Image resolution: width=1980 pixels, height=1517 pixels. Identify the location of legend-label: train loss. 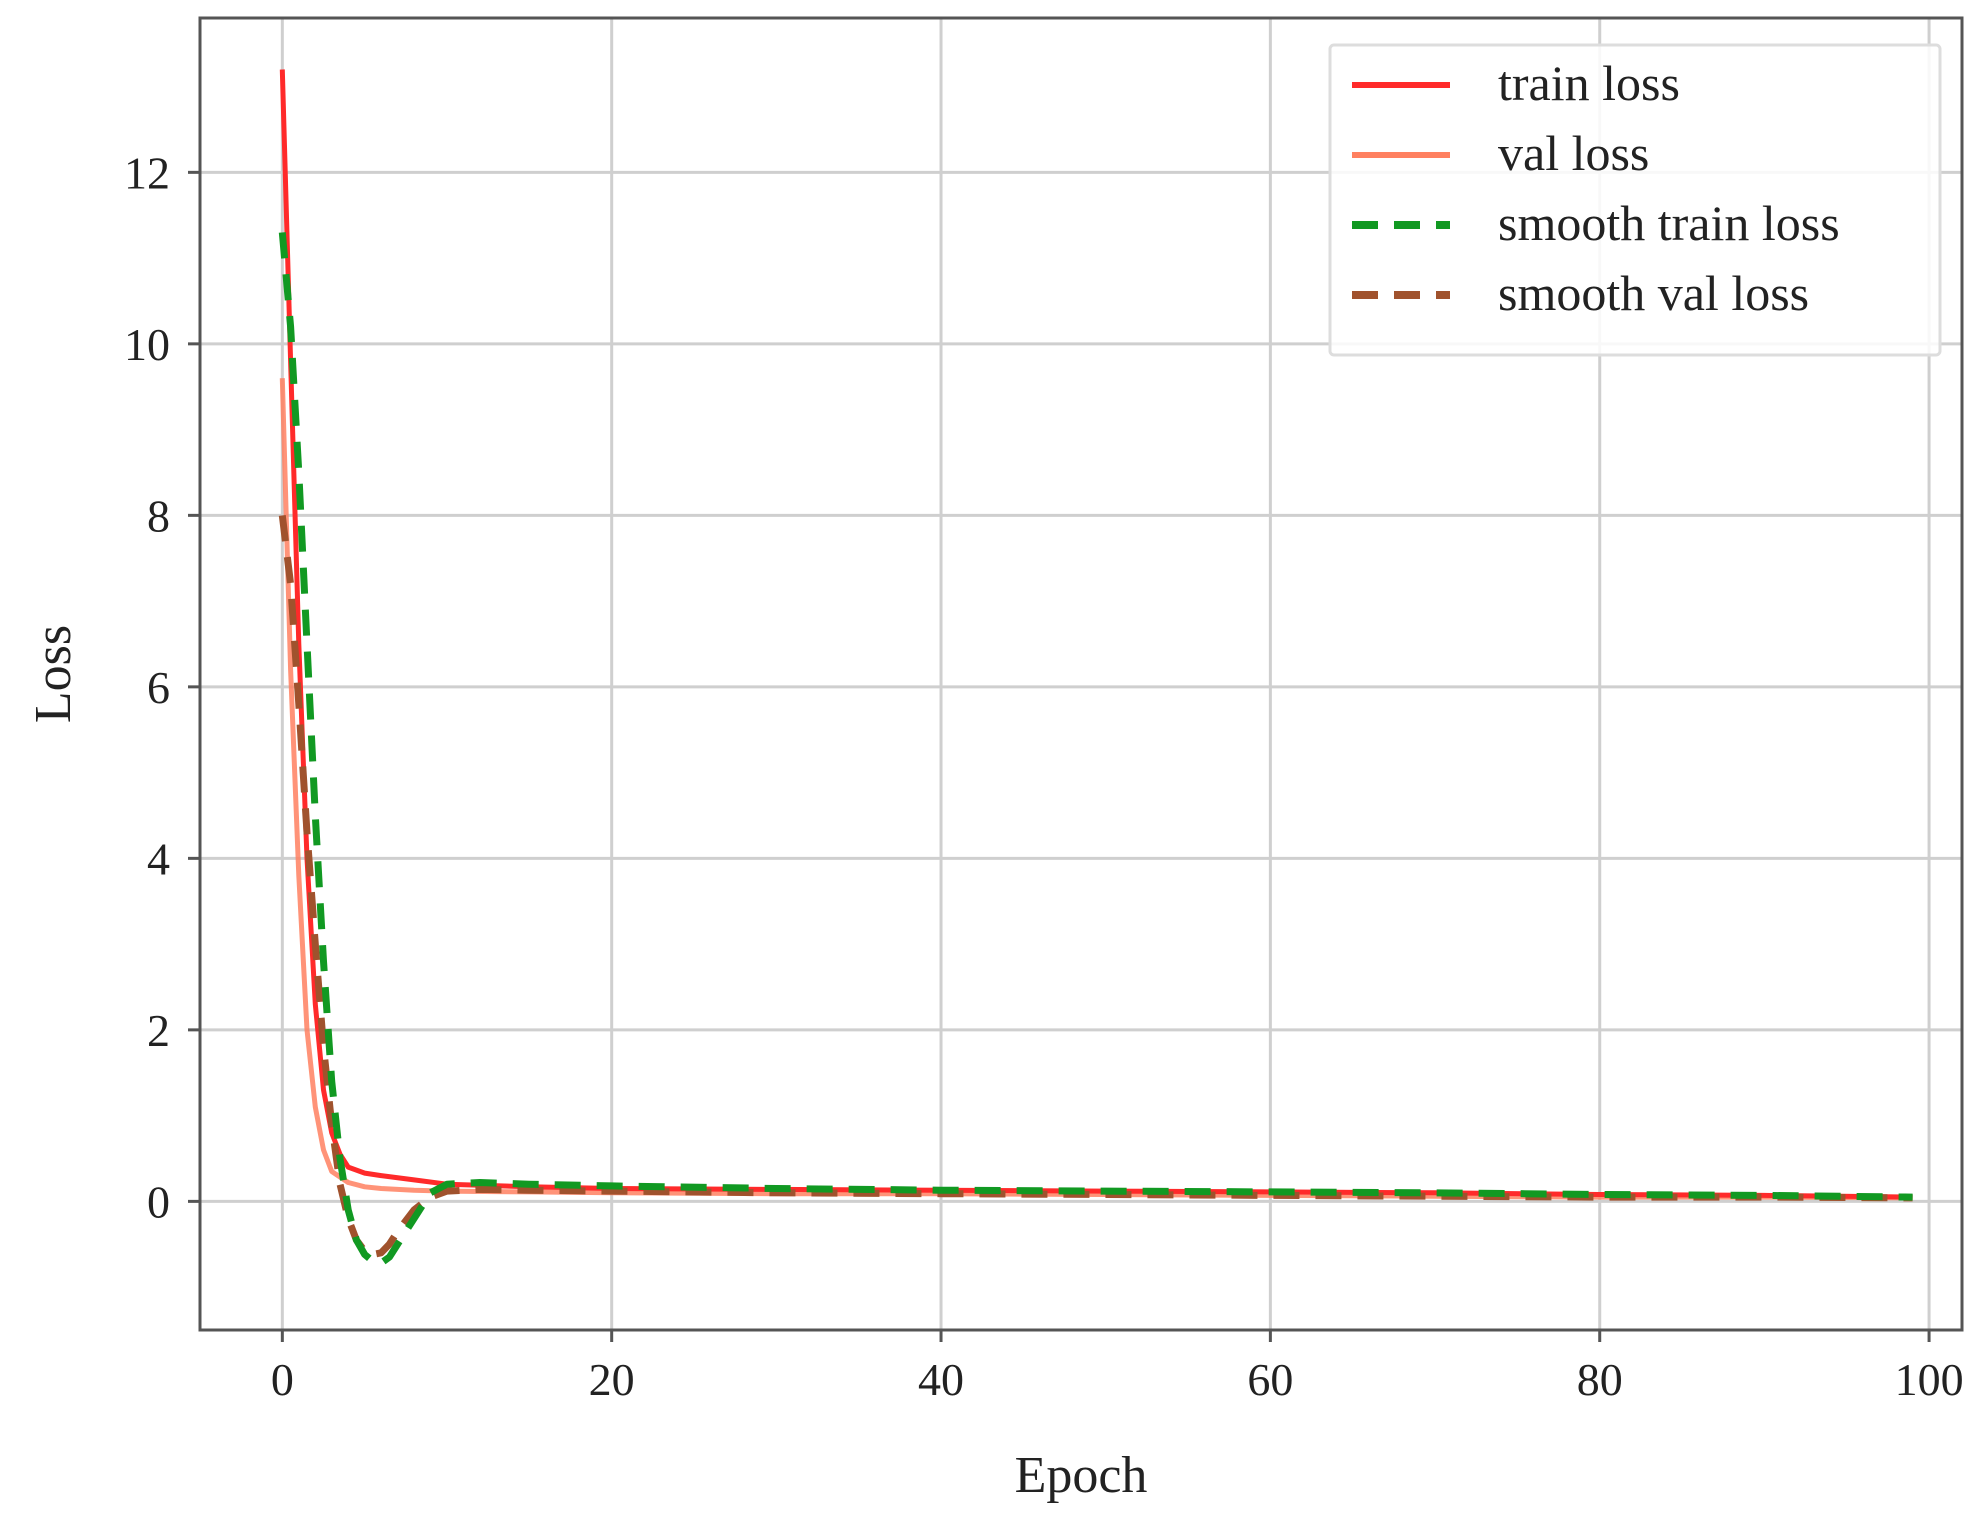
(1589, 83).